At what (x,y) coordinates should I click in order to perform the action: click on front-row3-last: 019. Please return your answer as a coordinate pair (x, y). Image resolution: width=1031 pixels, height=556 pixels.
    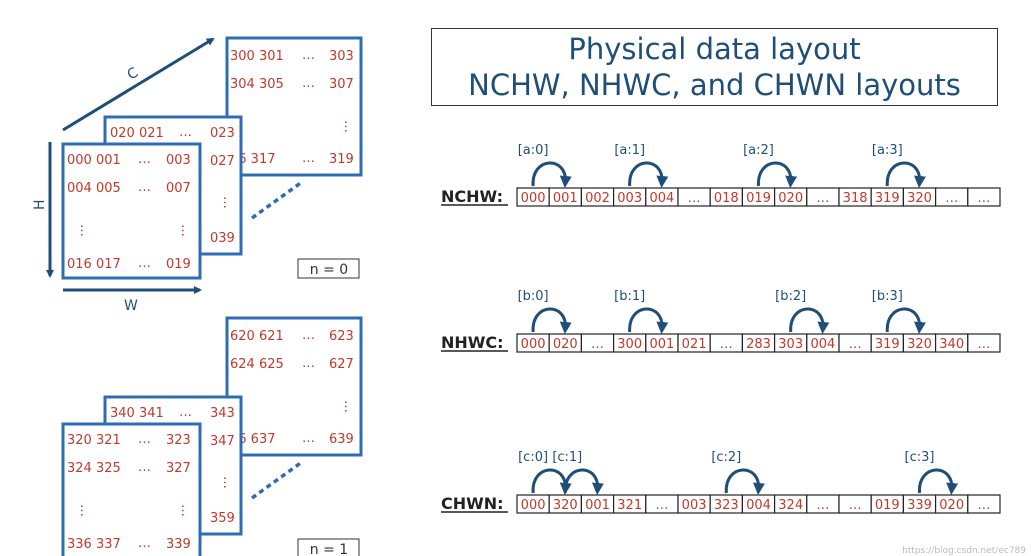
    Looking at the image, I should click on (178, 264).